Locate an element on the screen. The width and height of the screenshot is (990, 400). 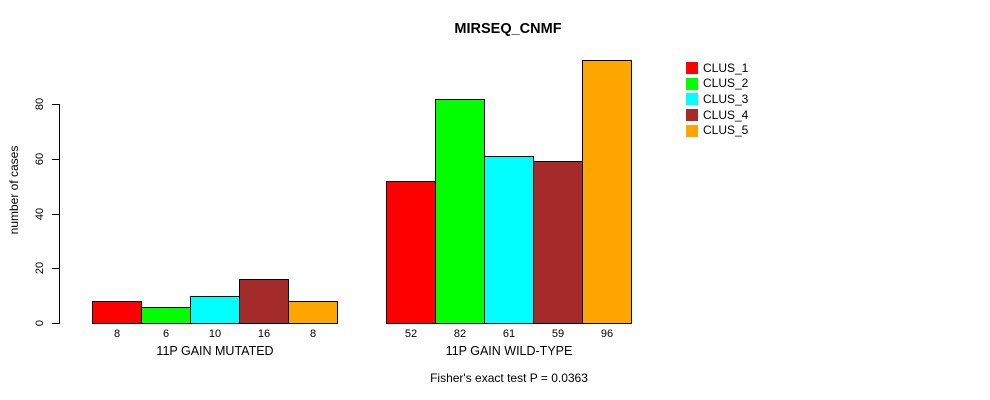
bar-clus_1-group2 is located at coordinates (411, 252).